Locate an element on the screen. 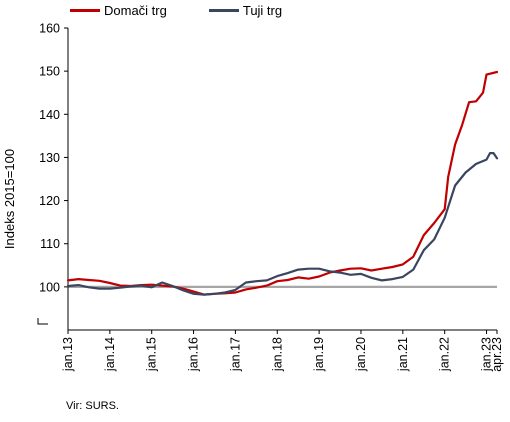 Image resolution: width=510 pixels, height=422 pixels. x-tick-label: jan.15 is located at coordinates (152, 354).